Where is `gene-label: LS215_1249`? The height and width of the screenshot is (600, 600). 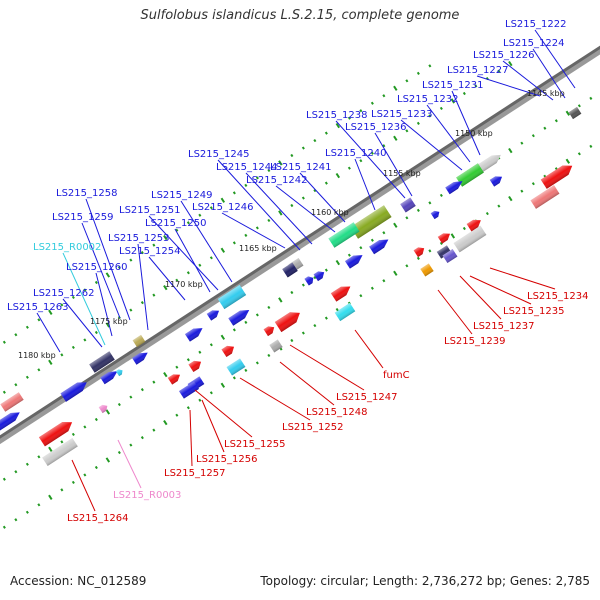
gene-label: LS215_1249 is located at coordinates (181, 195).